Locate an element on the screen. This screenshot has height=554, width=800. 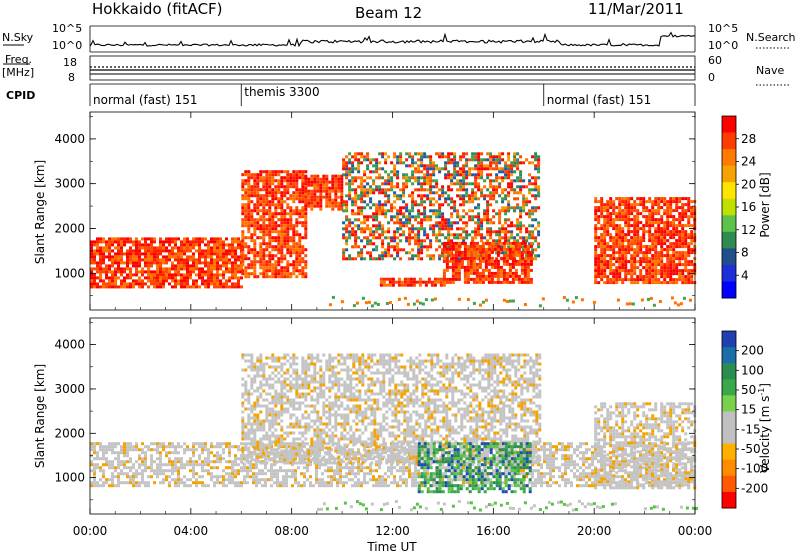
freq-unit: [MHz] is located at coordinates (18, 72).